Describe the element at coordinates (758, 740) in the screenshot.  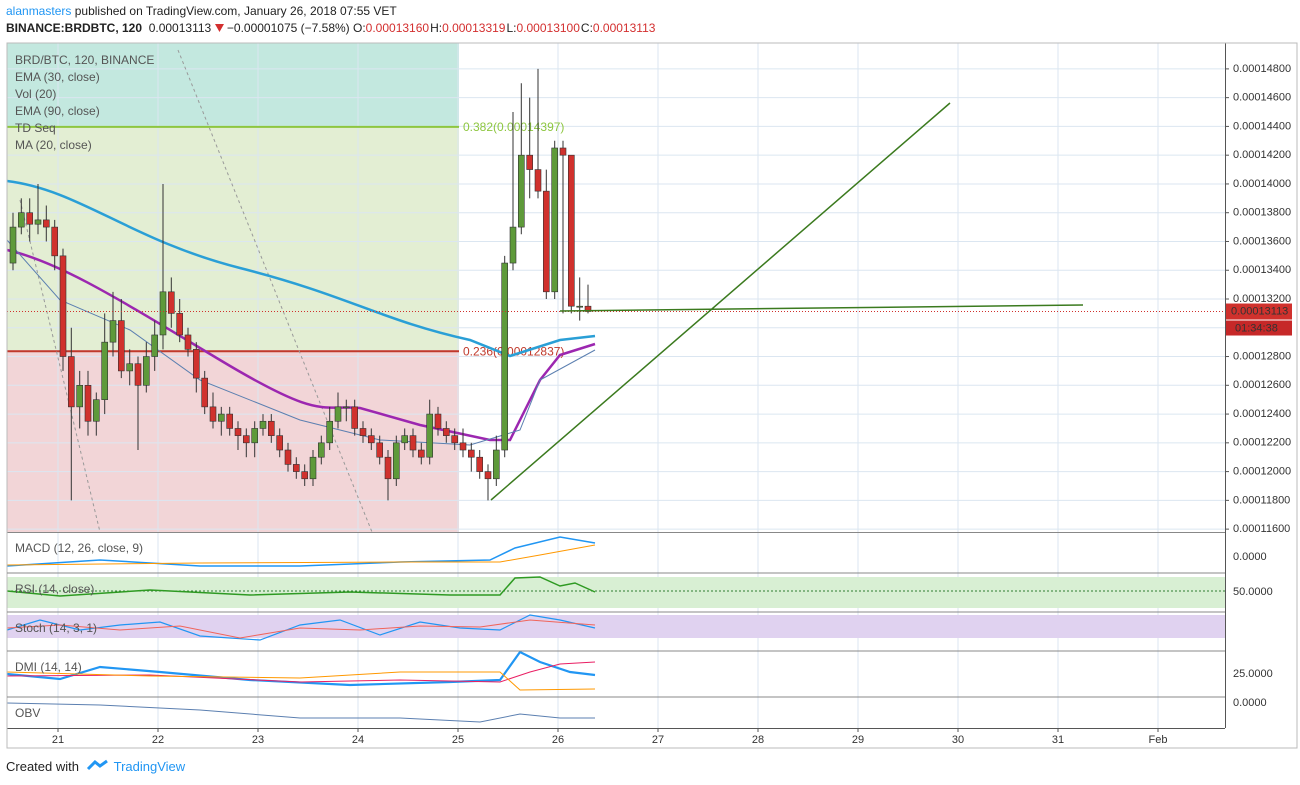
I see `x-tick-label: 28` at that location.